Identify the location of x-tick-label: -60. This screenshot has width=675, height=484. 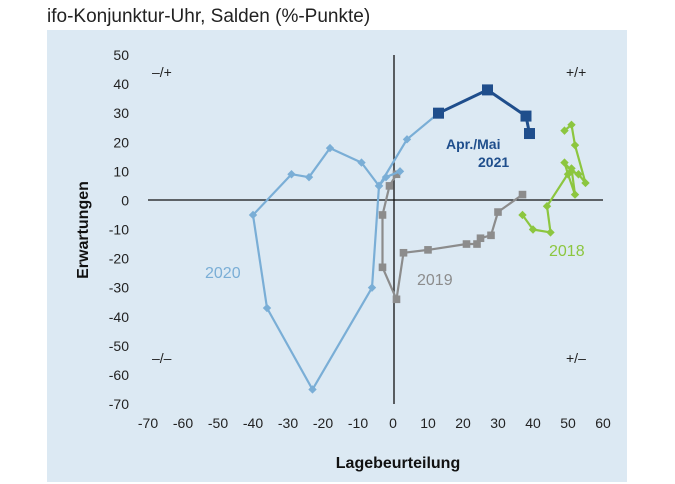
(183, 423).